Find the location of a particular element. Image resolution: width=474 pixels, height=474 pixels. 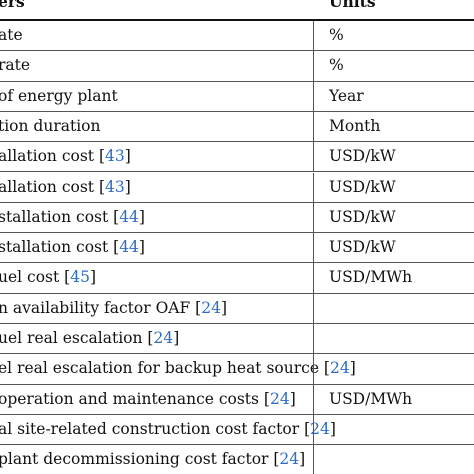

parameter-label: rate is located at coordinates (15, 65).